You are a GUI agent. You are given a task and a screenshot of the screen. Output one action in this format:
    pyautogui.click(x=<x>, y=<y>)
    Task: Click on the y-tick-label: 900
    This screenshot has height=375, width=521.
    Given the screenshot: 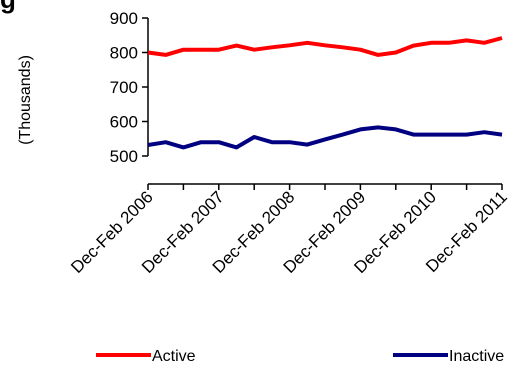 What is the action you would take?
    pyautogui.click(x=124, y=18)
    